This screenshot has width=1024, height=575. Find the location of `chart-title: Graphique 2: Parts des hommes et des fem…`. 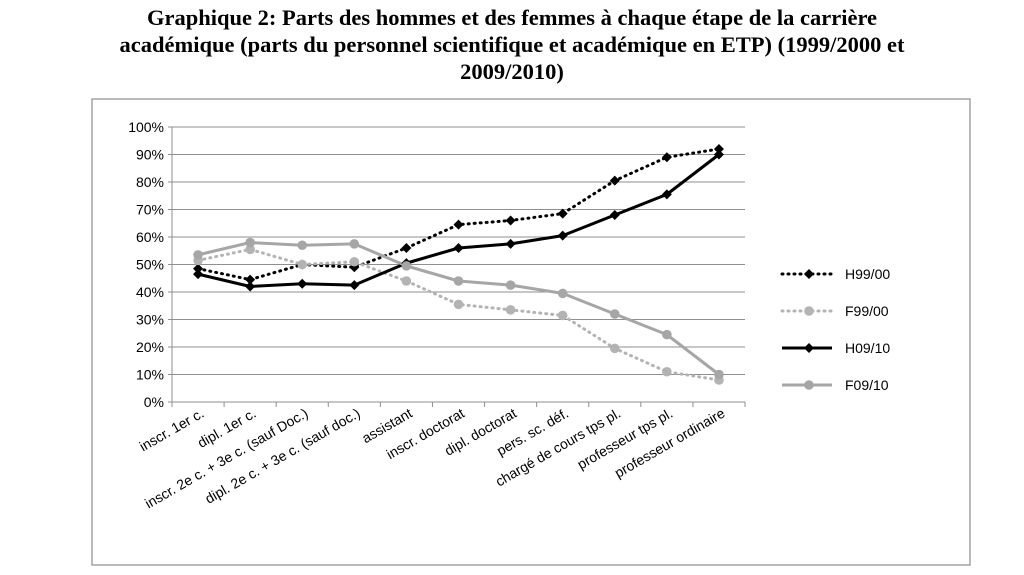

chart-title: Graphique 2: Parts des hommes et des fem… is located at coordinates (512, 44).